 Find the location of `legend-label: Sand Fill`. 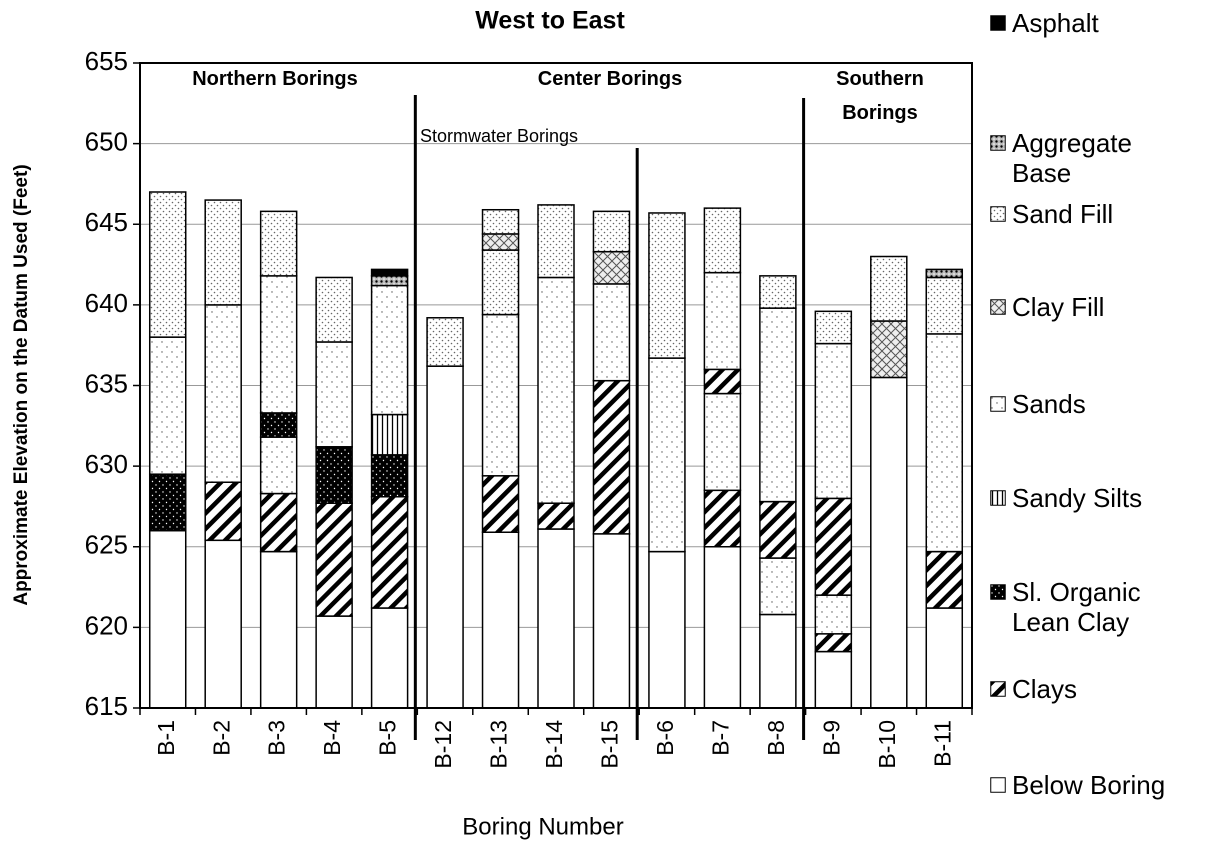

legend-label: Sand Fill is located at coordinates (1063, 214).